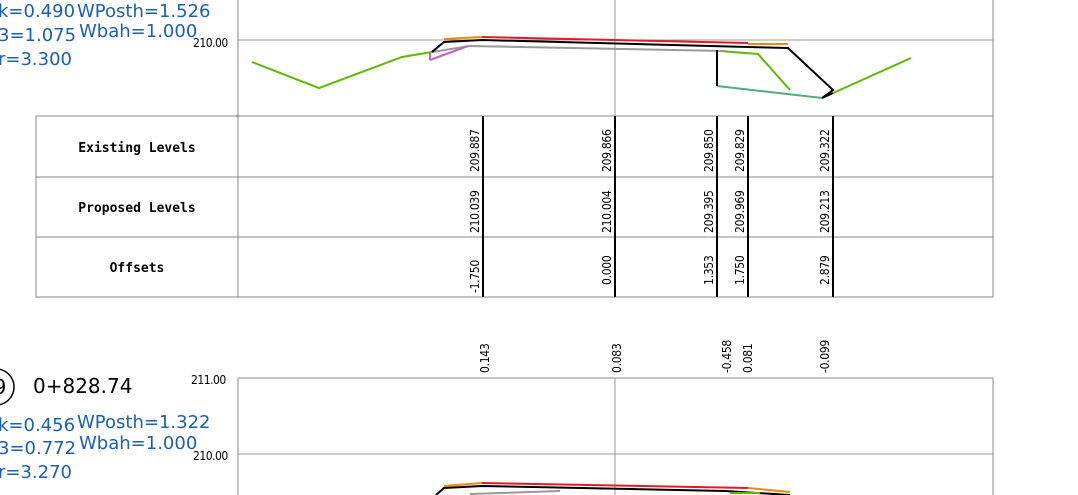  What do you see at coordinates (740, 150) in the screenshot?
I see `existing-value-4: 209.829` at bounding box center [740, 150].